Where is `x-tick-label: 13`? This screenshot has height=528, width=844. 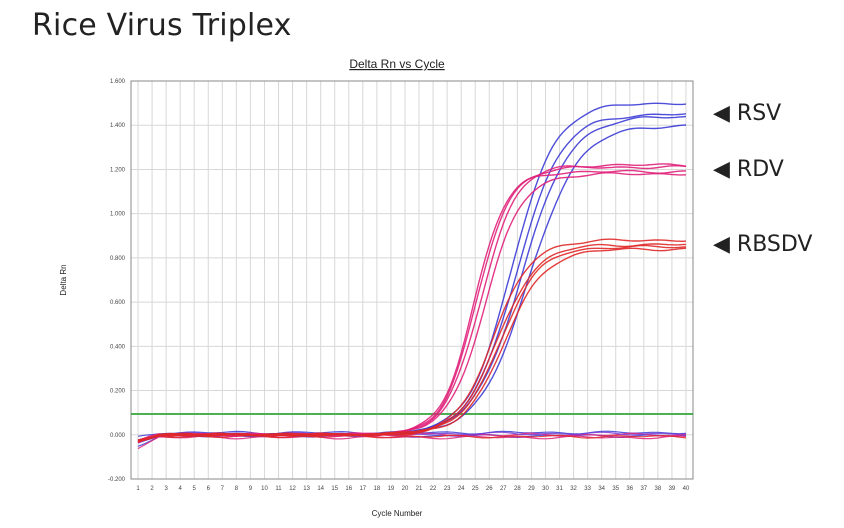 x-tick-label: 13 is located at coordinates (306, 489).